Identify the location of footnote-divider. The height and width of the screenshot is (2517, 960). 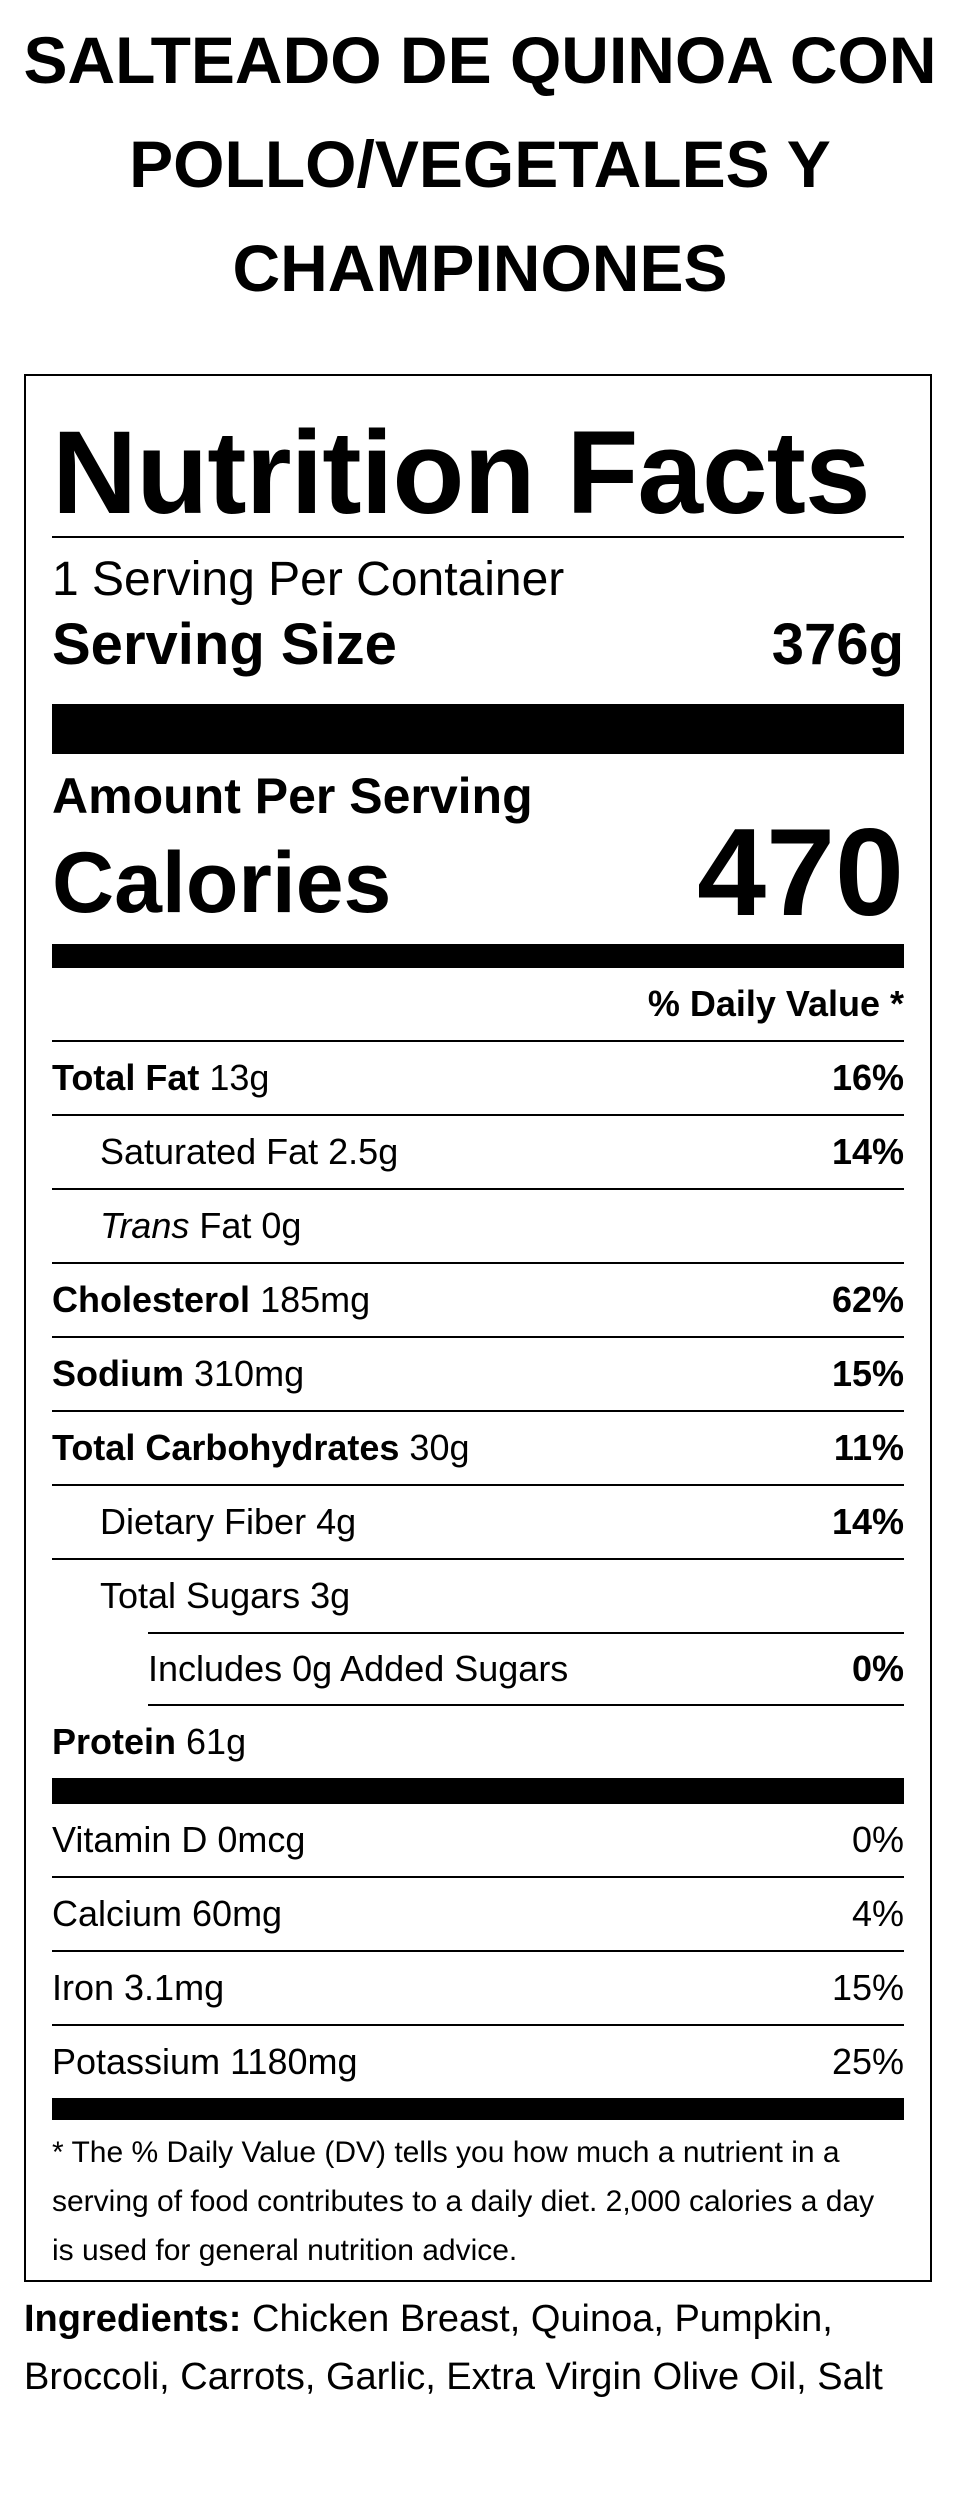
(478, 2109).